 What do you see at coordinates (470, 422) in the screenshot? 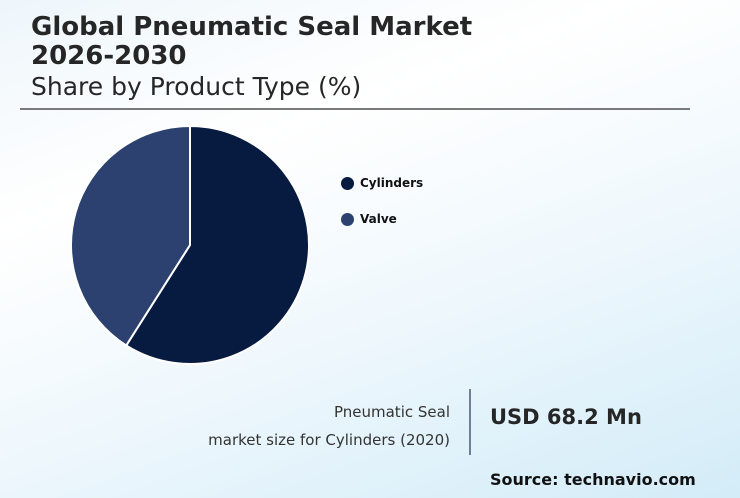
I see `kpi-divider` at bounding box center [470, 422].